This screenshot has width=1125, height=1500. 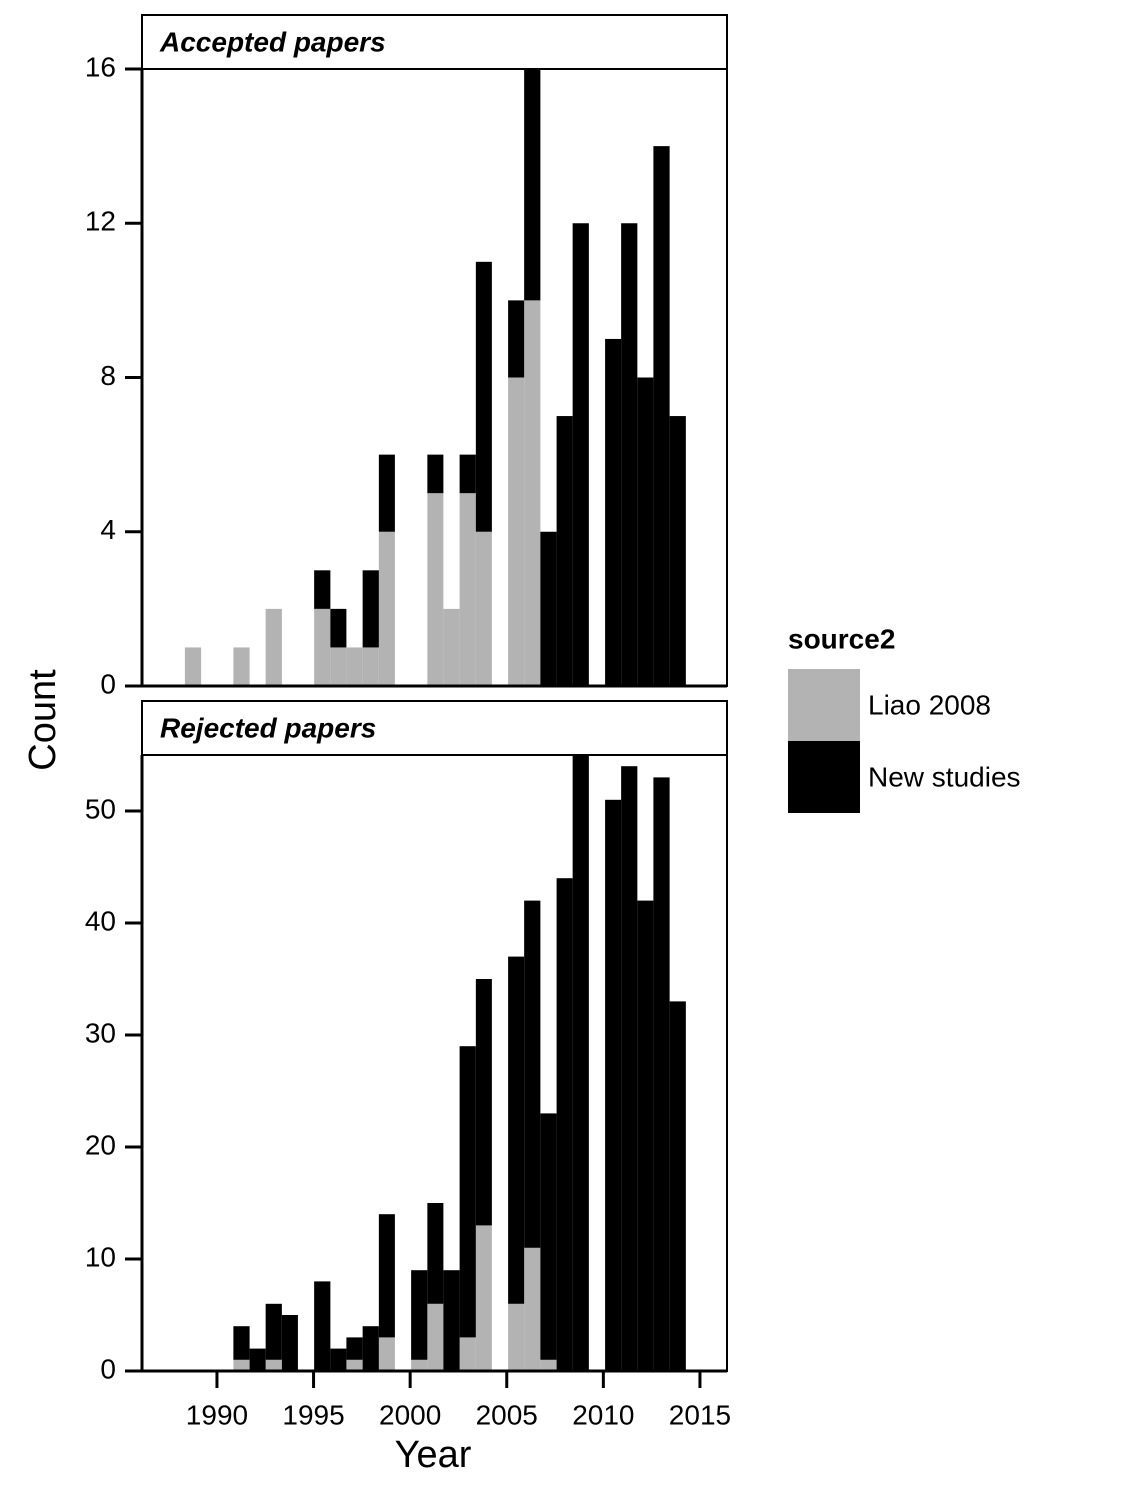 What do you see at coordinates (108, 529) in the screenshot?
I see `y-tick-label: 4` at bounding box center [108, 529].